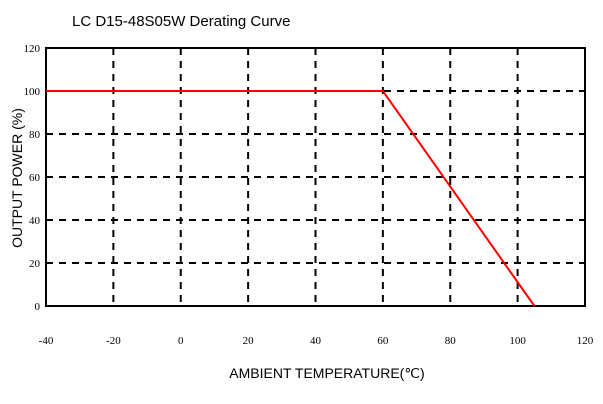 Image resolution: width=603 pixels, height=404 pixels. Describe the element at coordinates (517, 341) in the screenshot. I see `x-tick-label: 100` at that location.